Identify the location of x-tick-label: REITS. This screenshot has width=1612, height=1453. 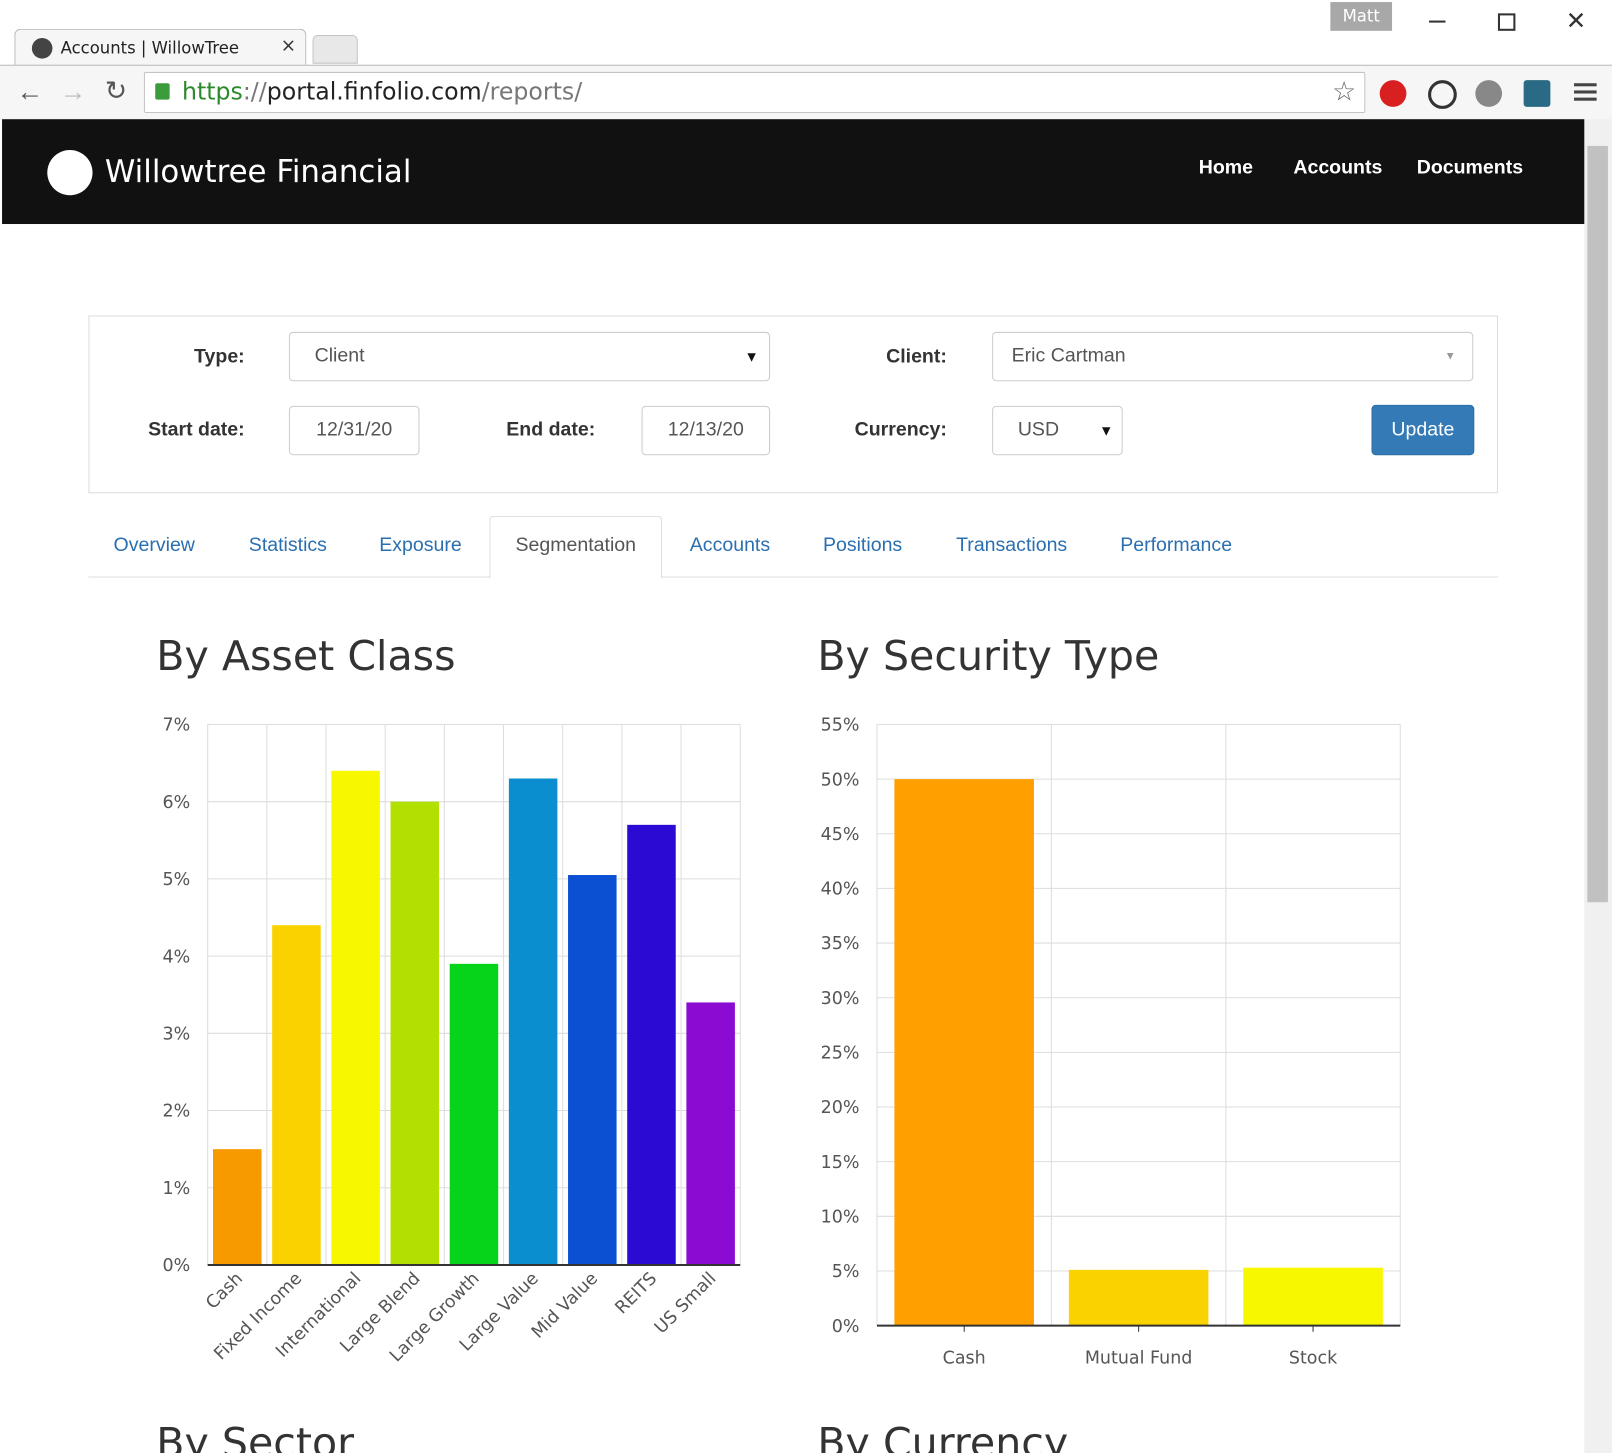
(637, 1294).